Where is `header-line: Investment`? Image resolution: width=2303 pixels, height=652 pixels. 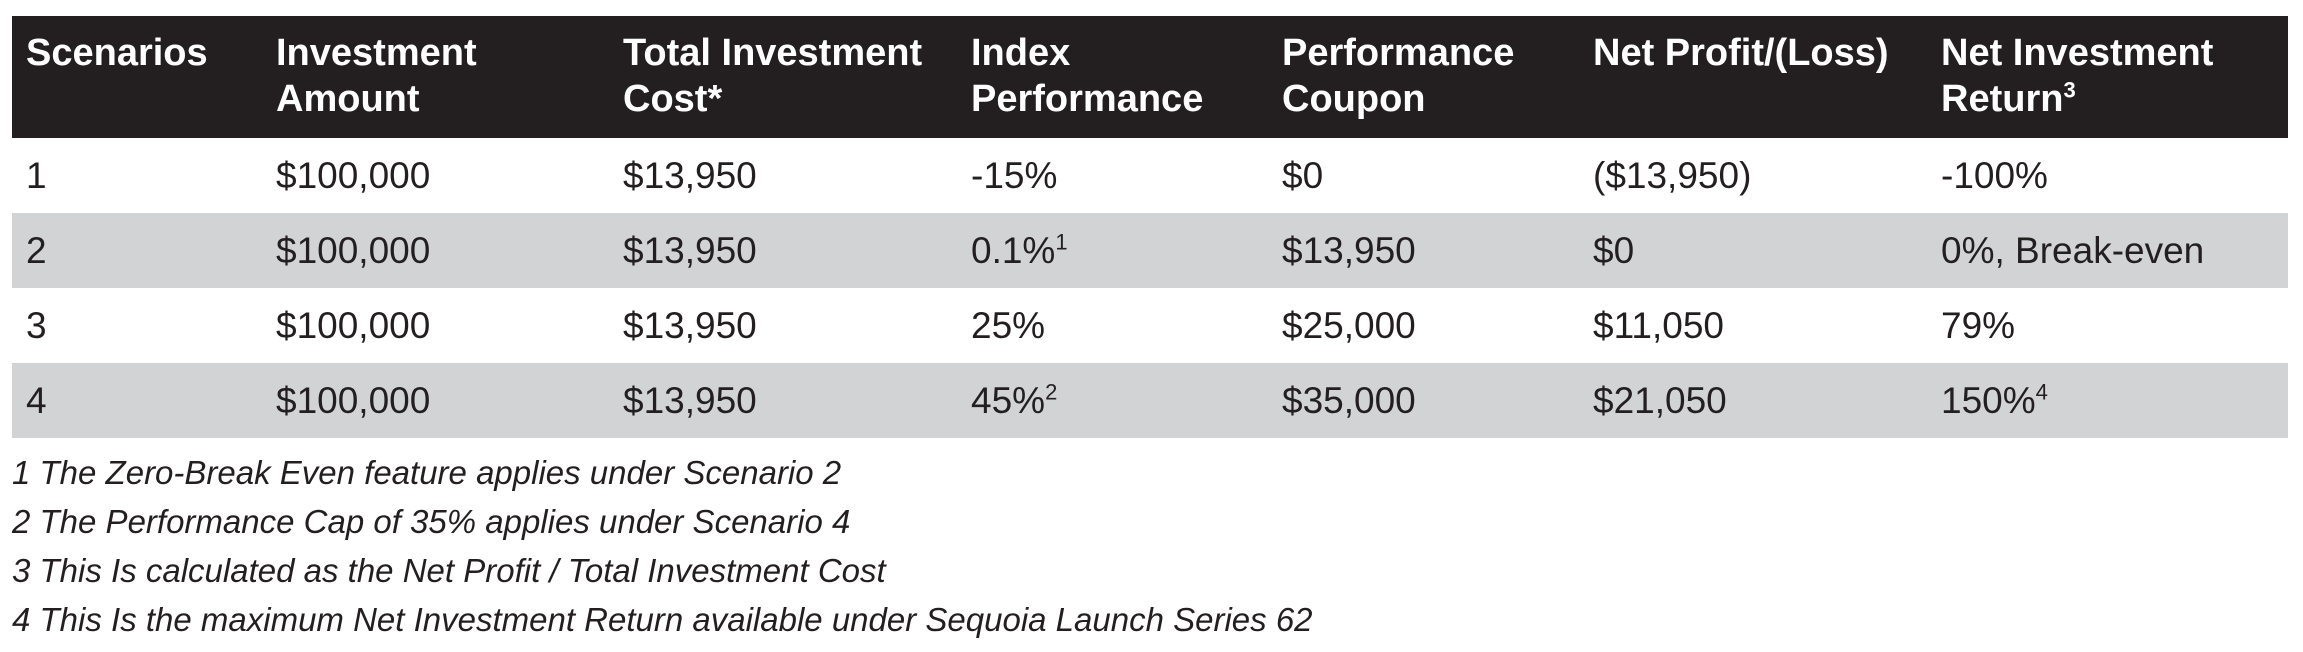 header-line: Investment is located at coordinates (376, 53).